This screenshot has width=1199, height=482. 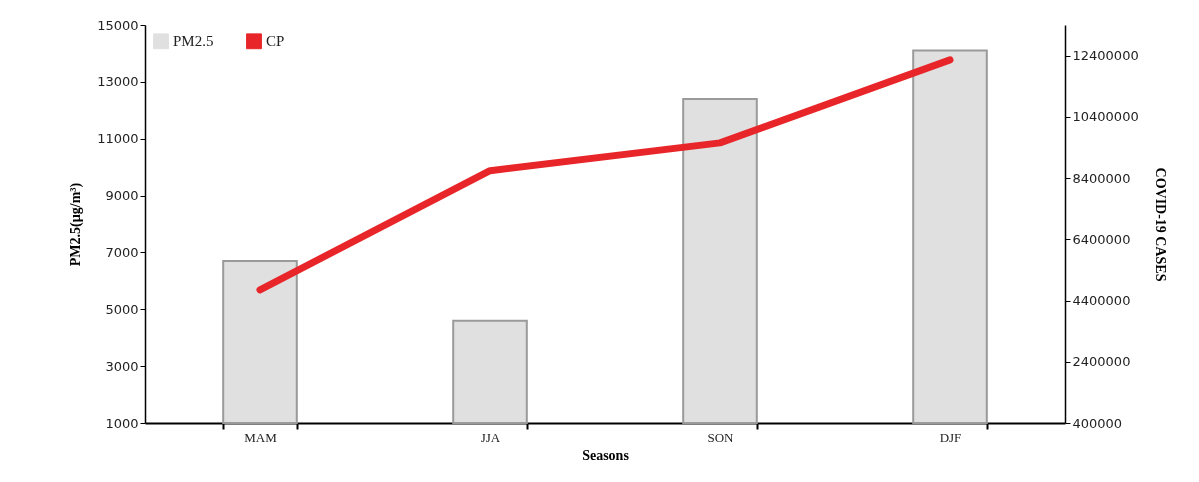 What do you see at coordinates (122, 366) in the screenshot?
I see `y-tick-label: 3000` at bounding box center [122, 366].